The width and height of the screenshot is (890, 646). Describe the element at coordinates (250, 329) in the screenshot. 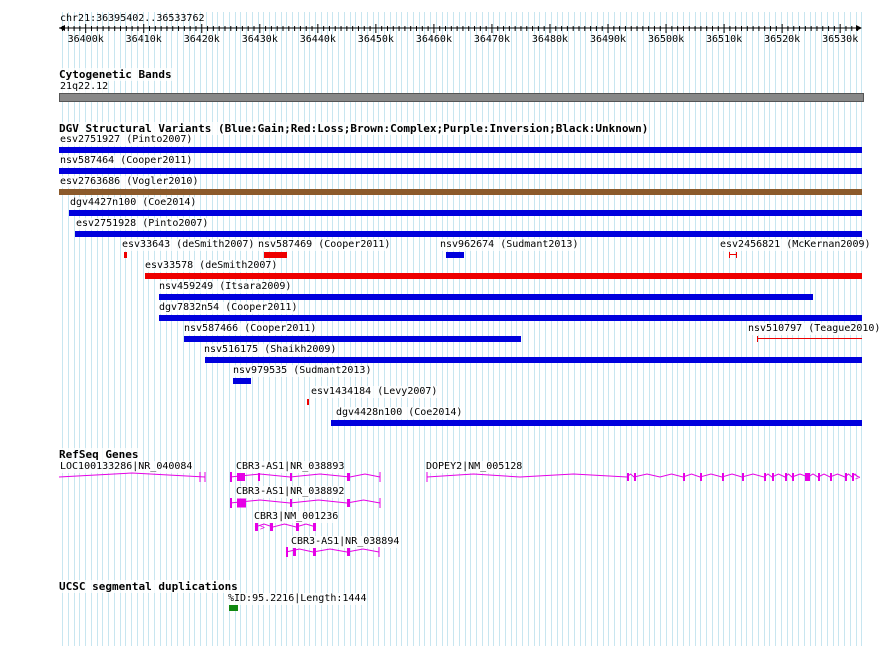

I see `variant-label: nsv587466 (Cooper2011)` at that location.